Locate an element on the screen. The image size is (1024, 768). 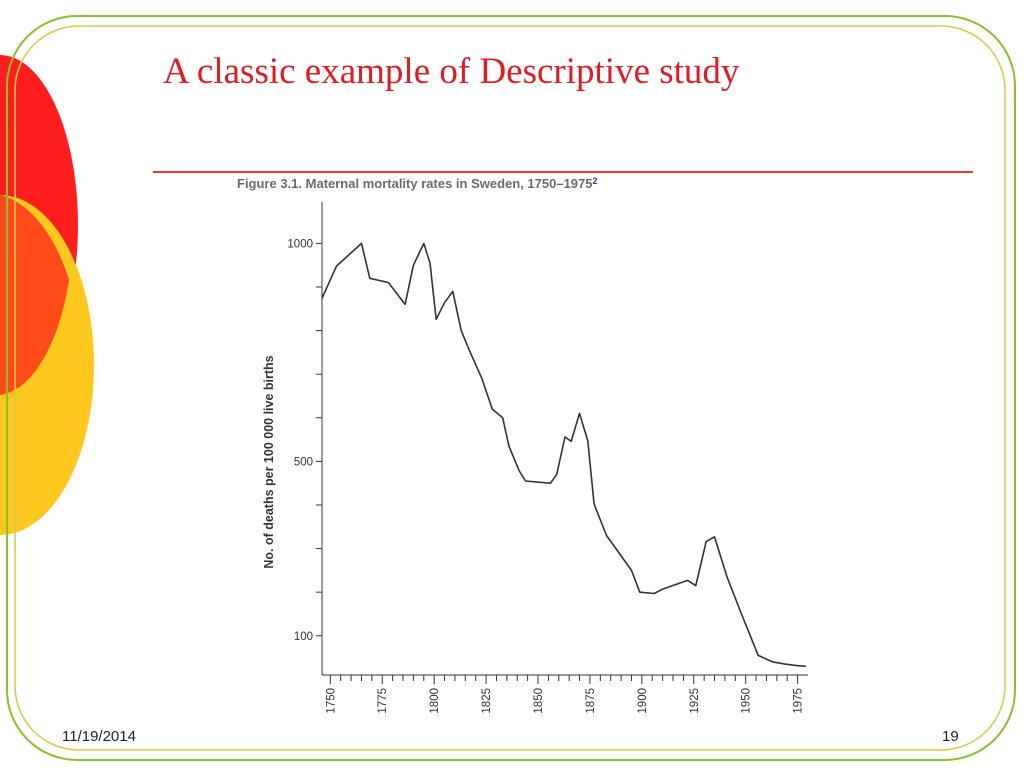
slide-number: 19 is located at coordinates (950, 736).